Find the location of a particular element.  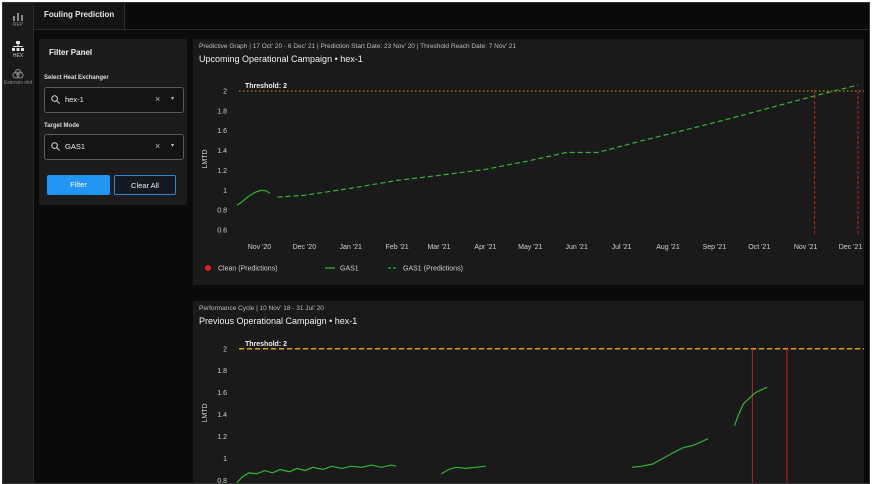

x-tick-label: Apr '21 is located at coordinates (485, 247).